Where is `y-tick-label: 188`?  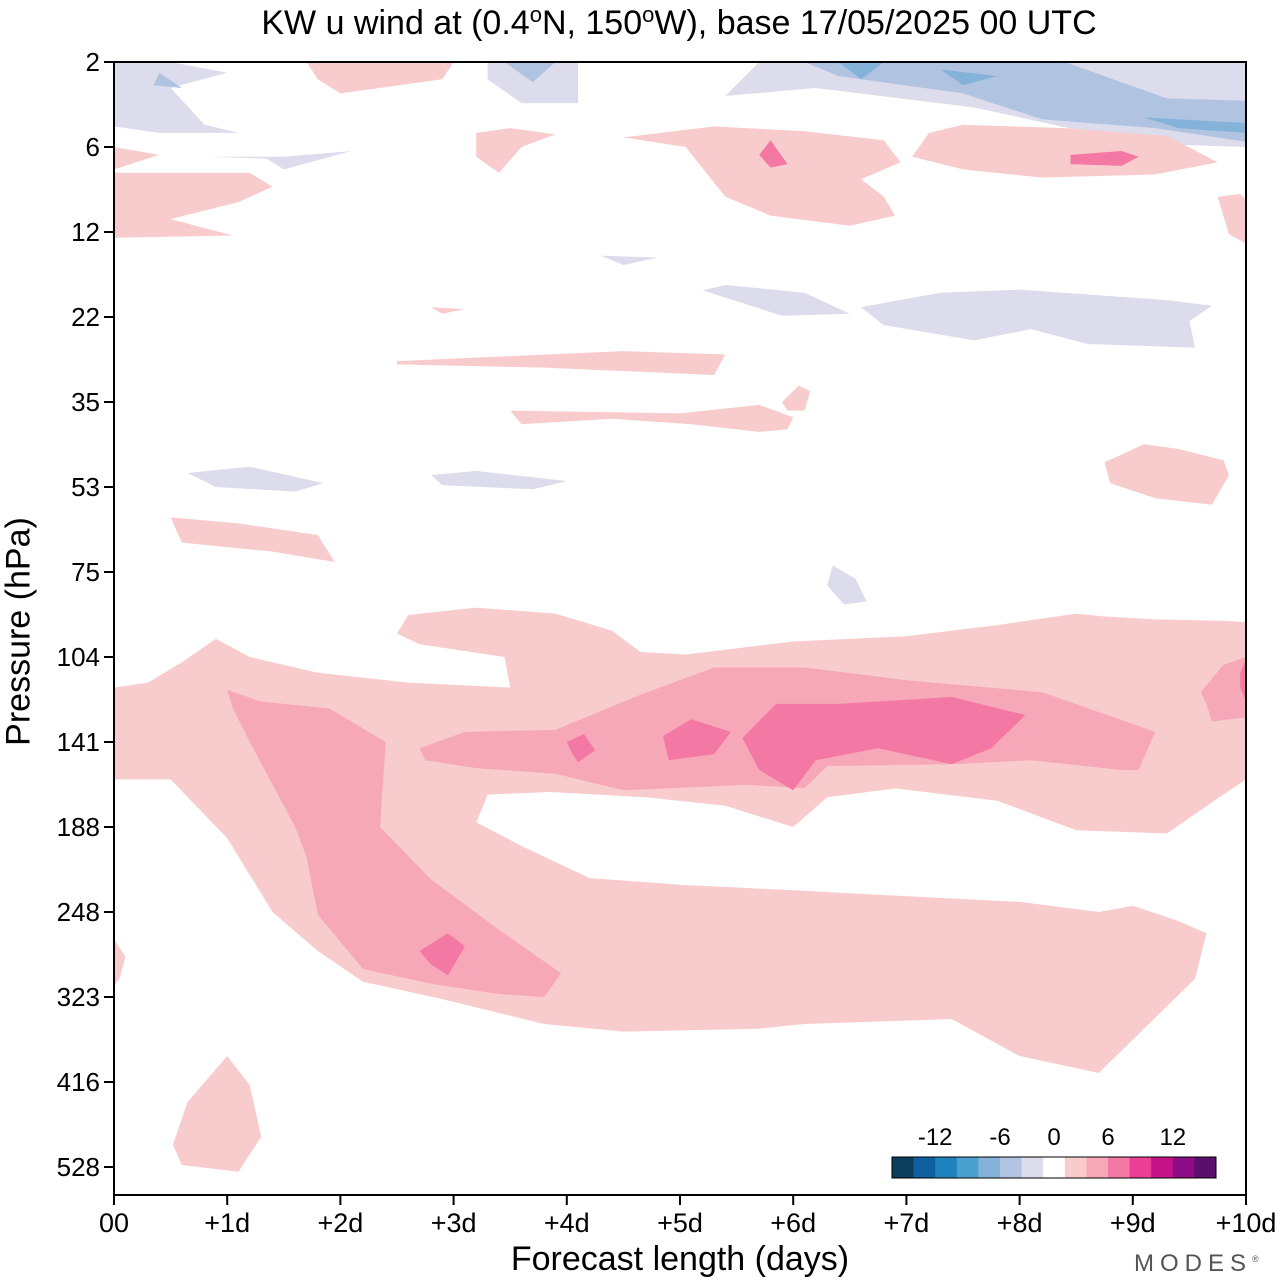
y-tick-label: 188 is located at coordinates (78, 827).